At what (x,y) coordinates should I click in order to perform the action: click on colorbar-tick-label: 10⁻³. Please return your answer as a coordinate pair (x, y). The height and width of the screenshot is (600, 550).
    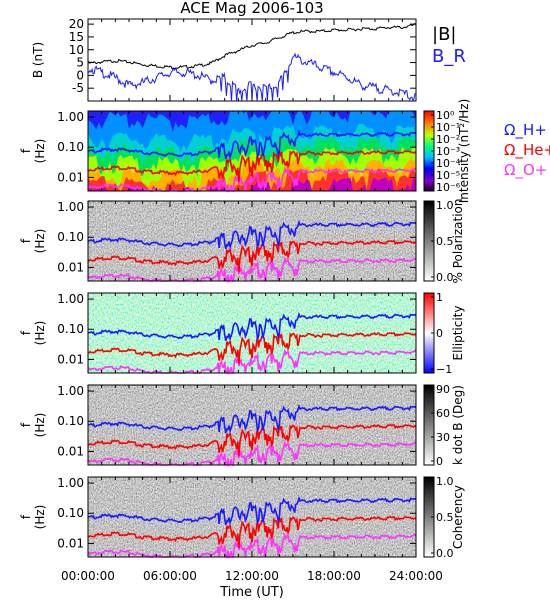
    Looking at the image, I should click on (448, 151).